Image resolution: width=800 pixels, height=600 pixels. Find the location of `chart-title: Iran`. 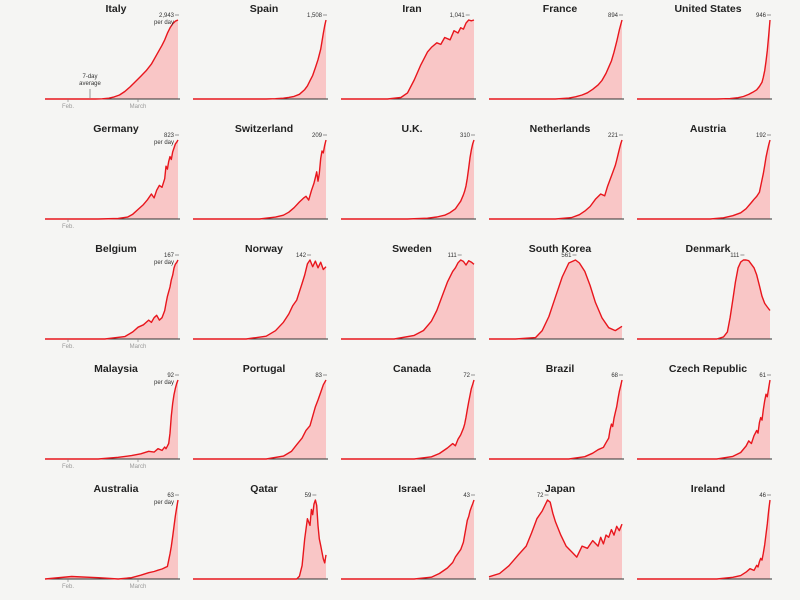

chart-title: Iran is located at coordinates (412, 9).